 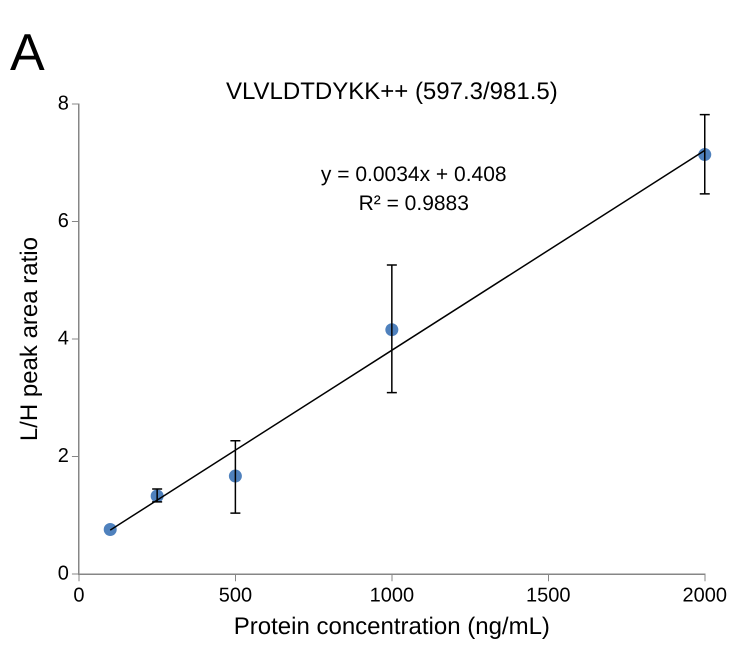 I want to click on x-tick-label: 1500, so click(x=548, y=595).